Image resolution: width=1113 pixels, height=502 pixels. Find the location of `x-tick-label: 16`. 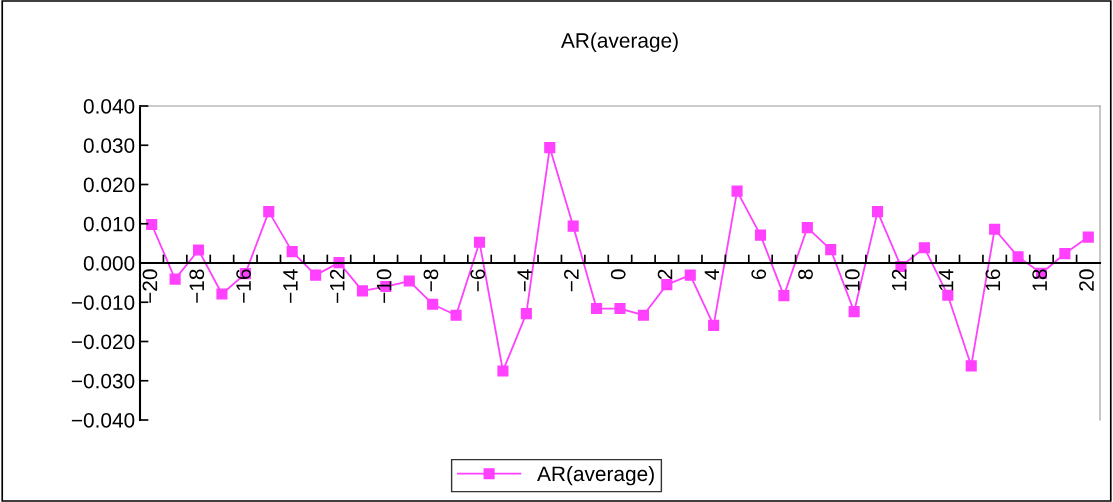

x-tick-label: 16 is located at coordinates (993, 280).